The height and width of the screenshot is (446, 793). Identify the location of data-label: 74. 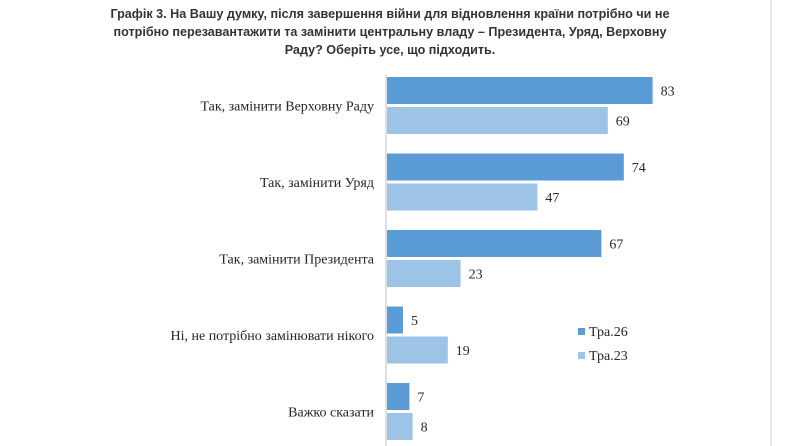
(639, 168).